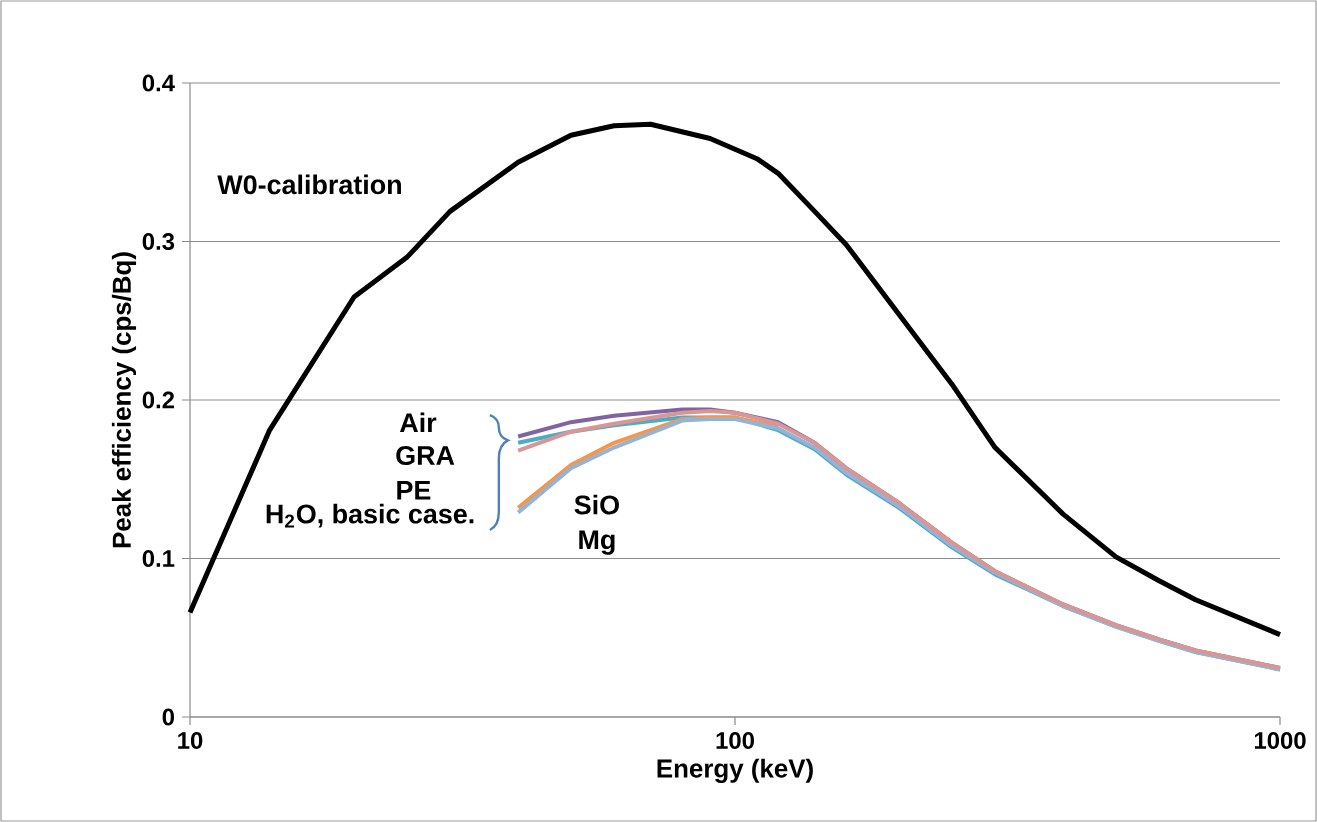 This screenshot has height=822, width=1317. What do you see at coordinates (596, 504) in the screenshot?
I see `annotation: SiO` at bounding box center [596, 504].